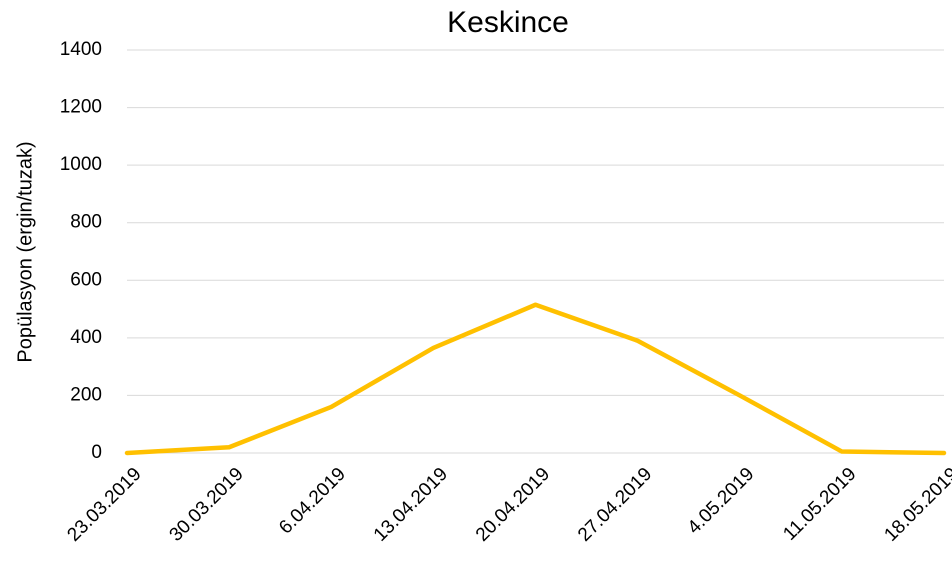 The height and width of the screenshot is (572, 952). I want to click on y-axis-label: Popülasyon (ergin/tuzak), so click(25, 251).